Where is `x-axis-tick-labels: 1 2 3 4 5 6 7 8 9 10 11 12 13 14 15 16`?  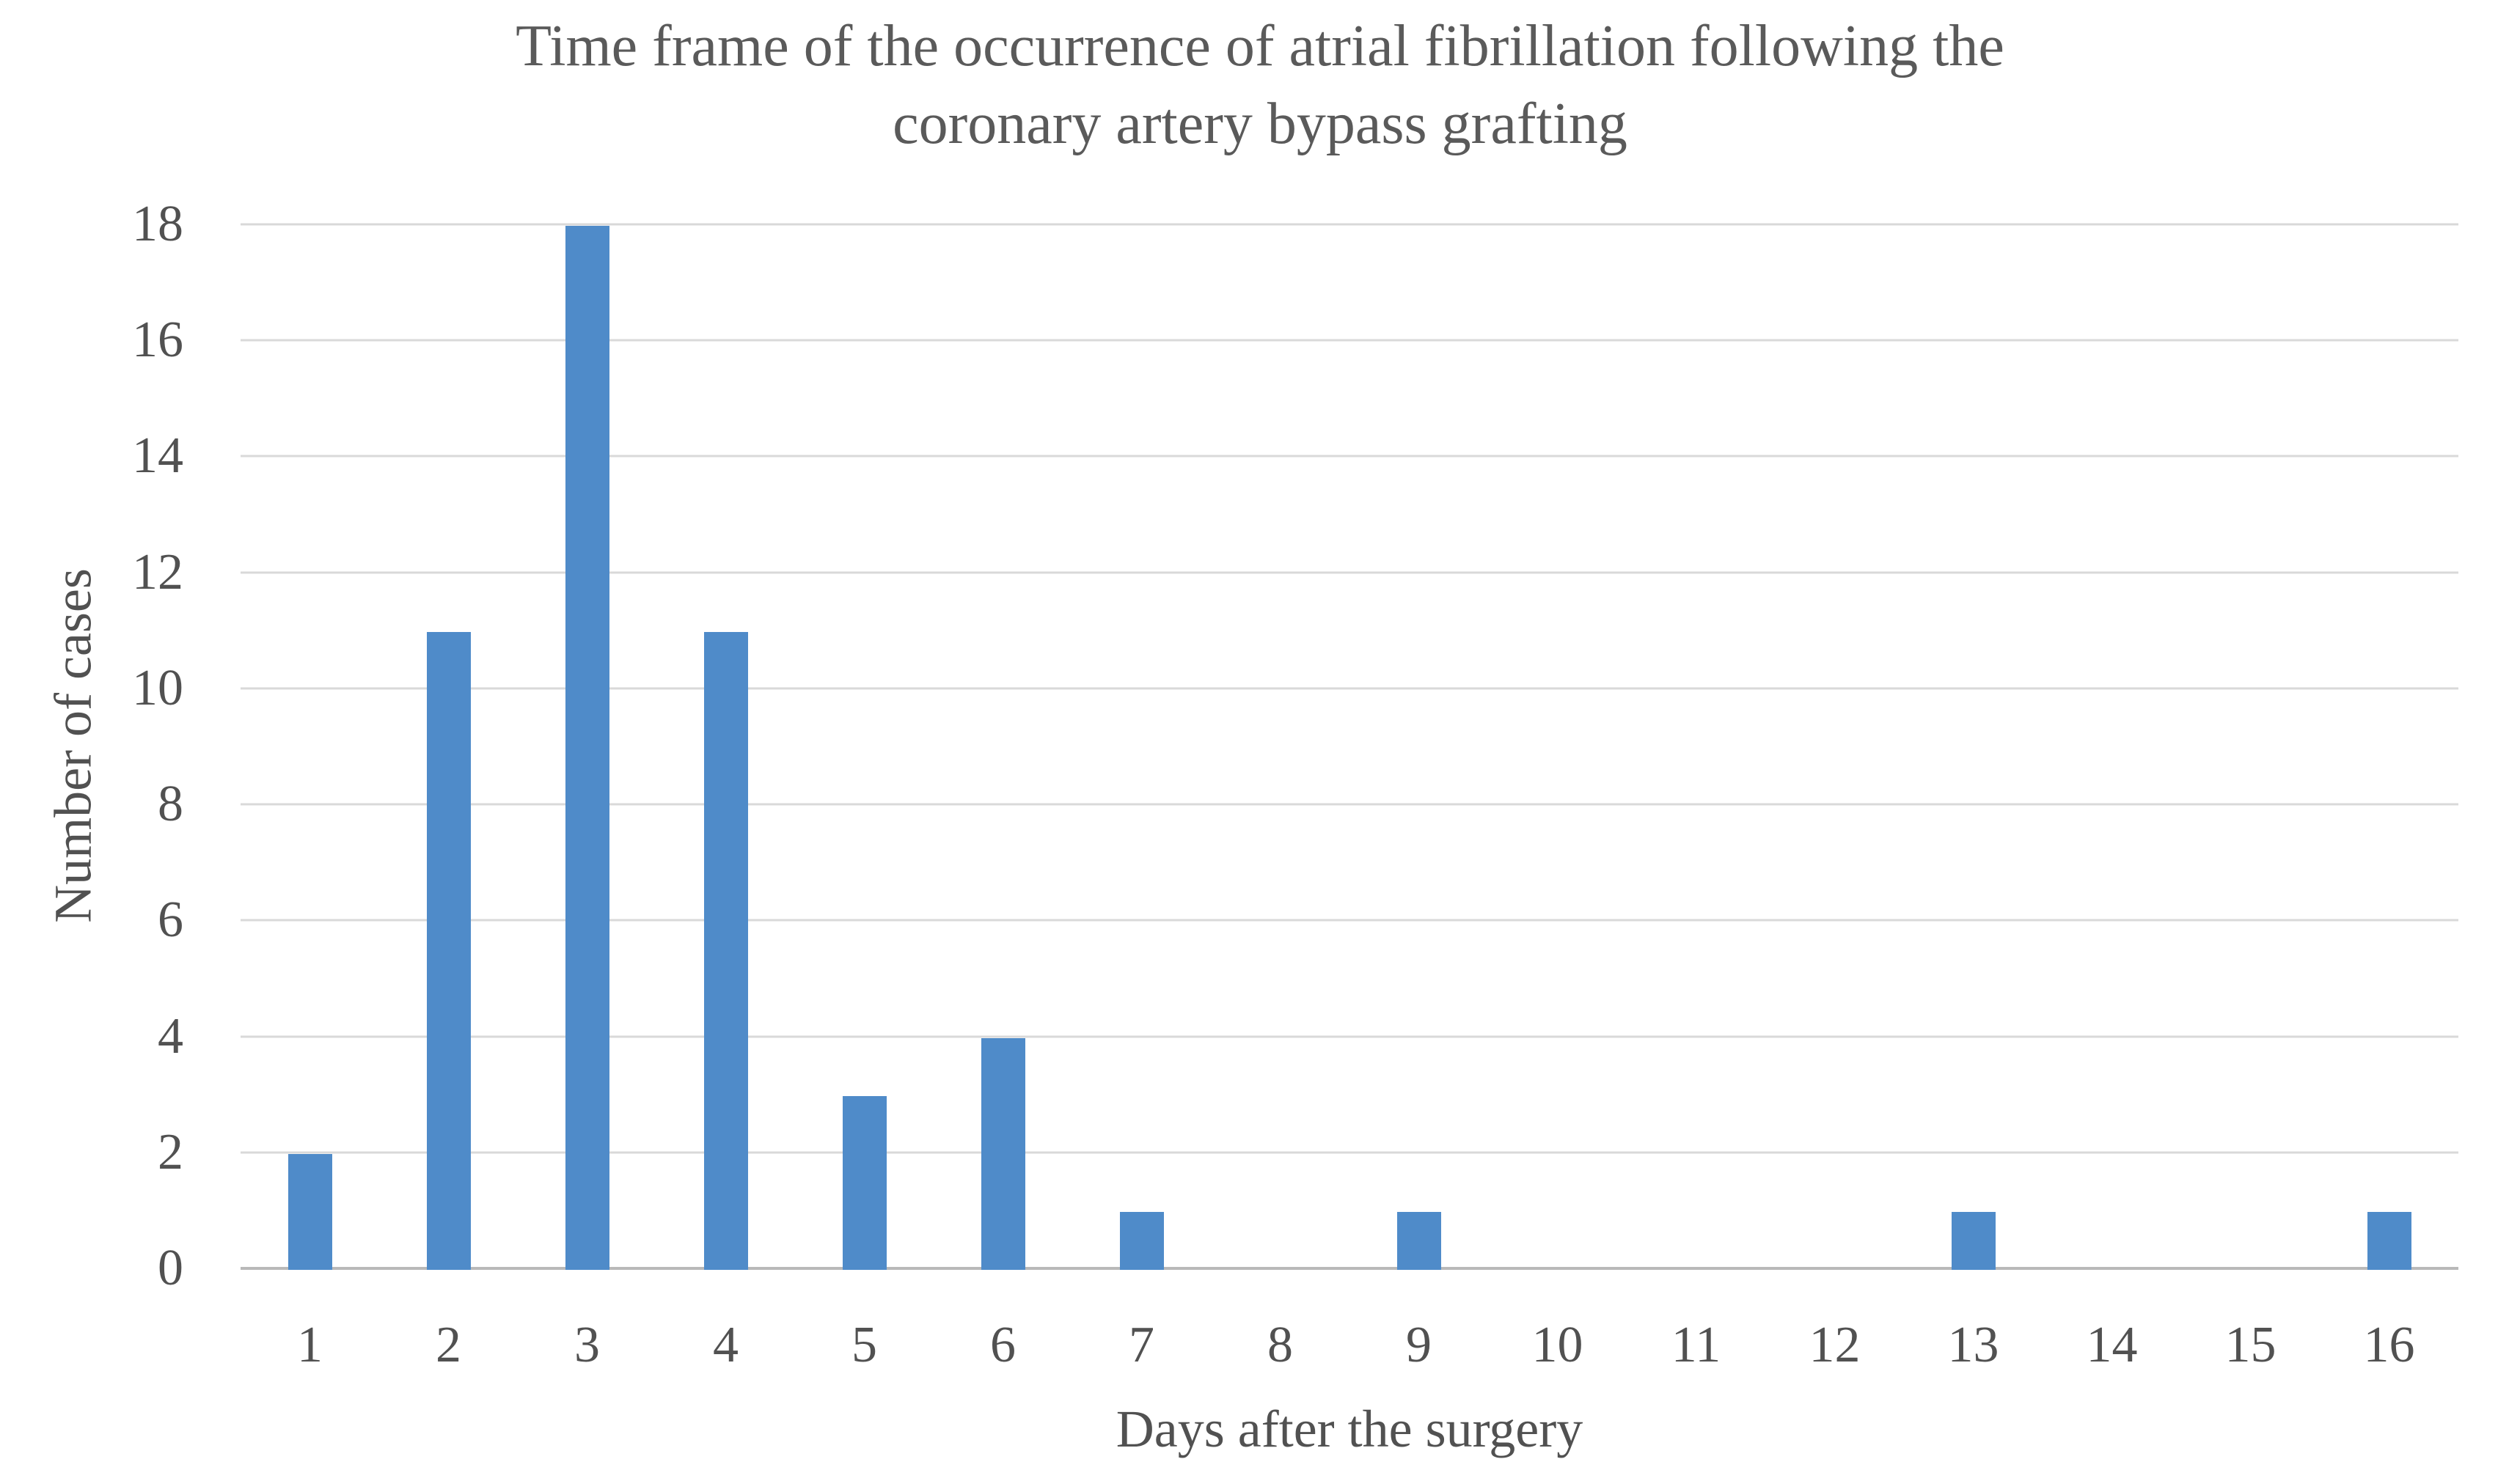
x-axis-tick-labels: 1 2 3 4 5 6 7 8 9 10 11 12 13 14 15 16 is located at coordinates (1349, 1345).